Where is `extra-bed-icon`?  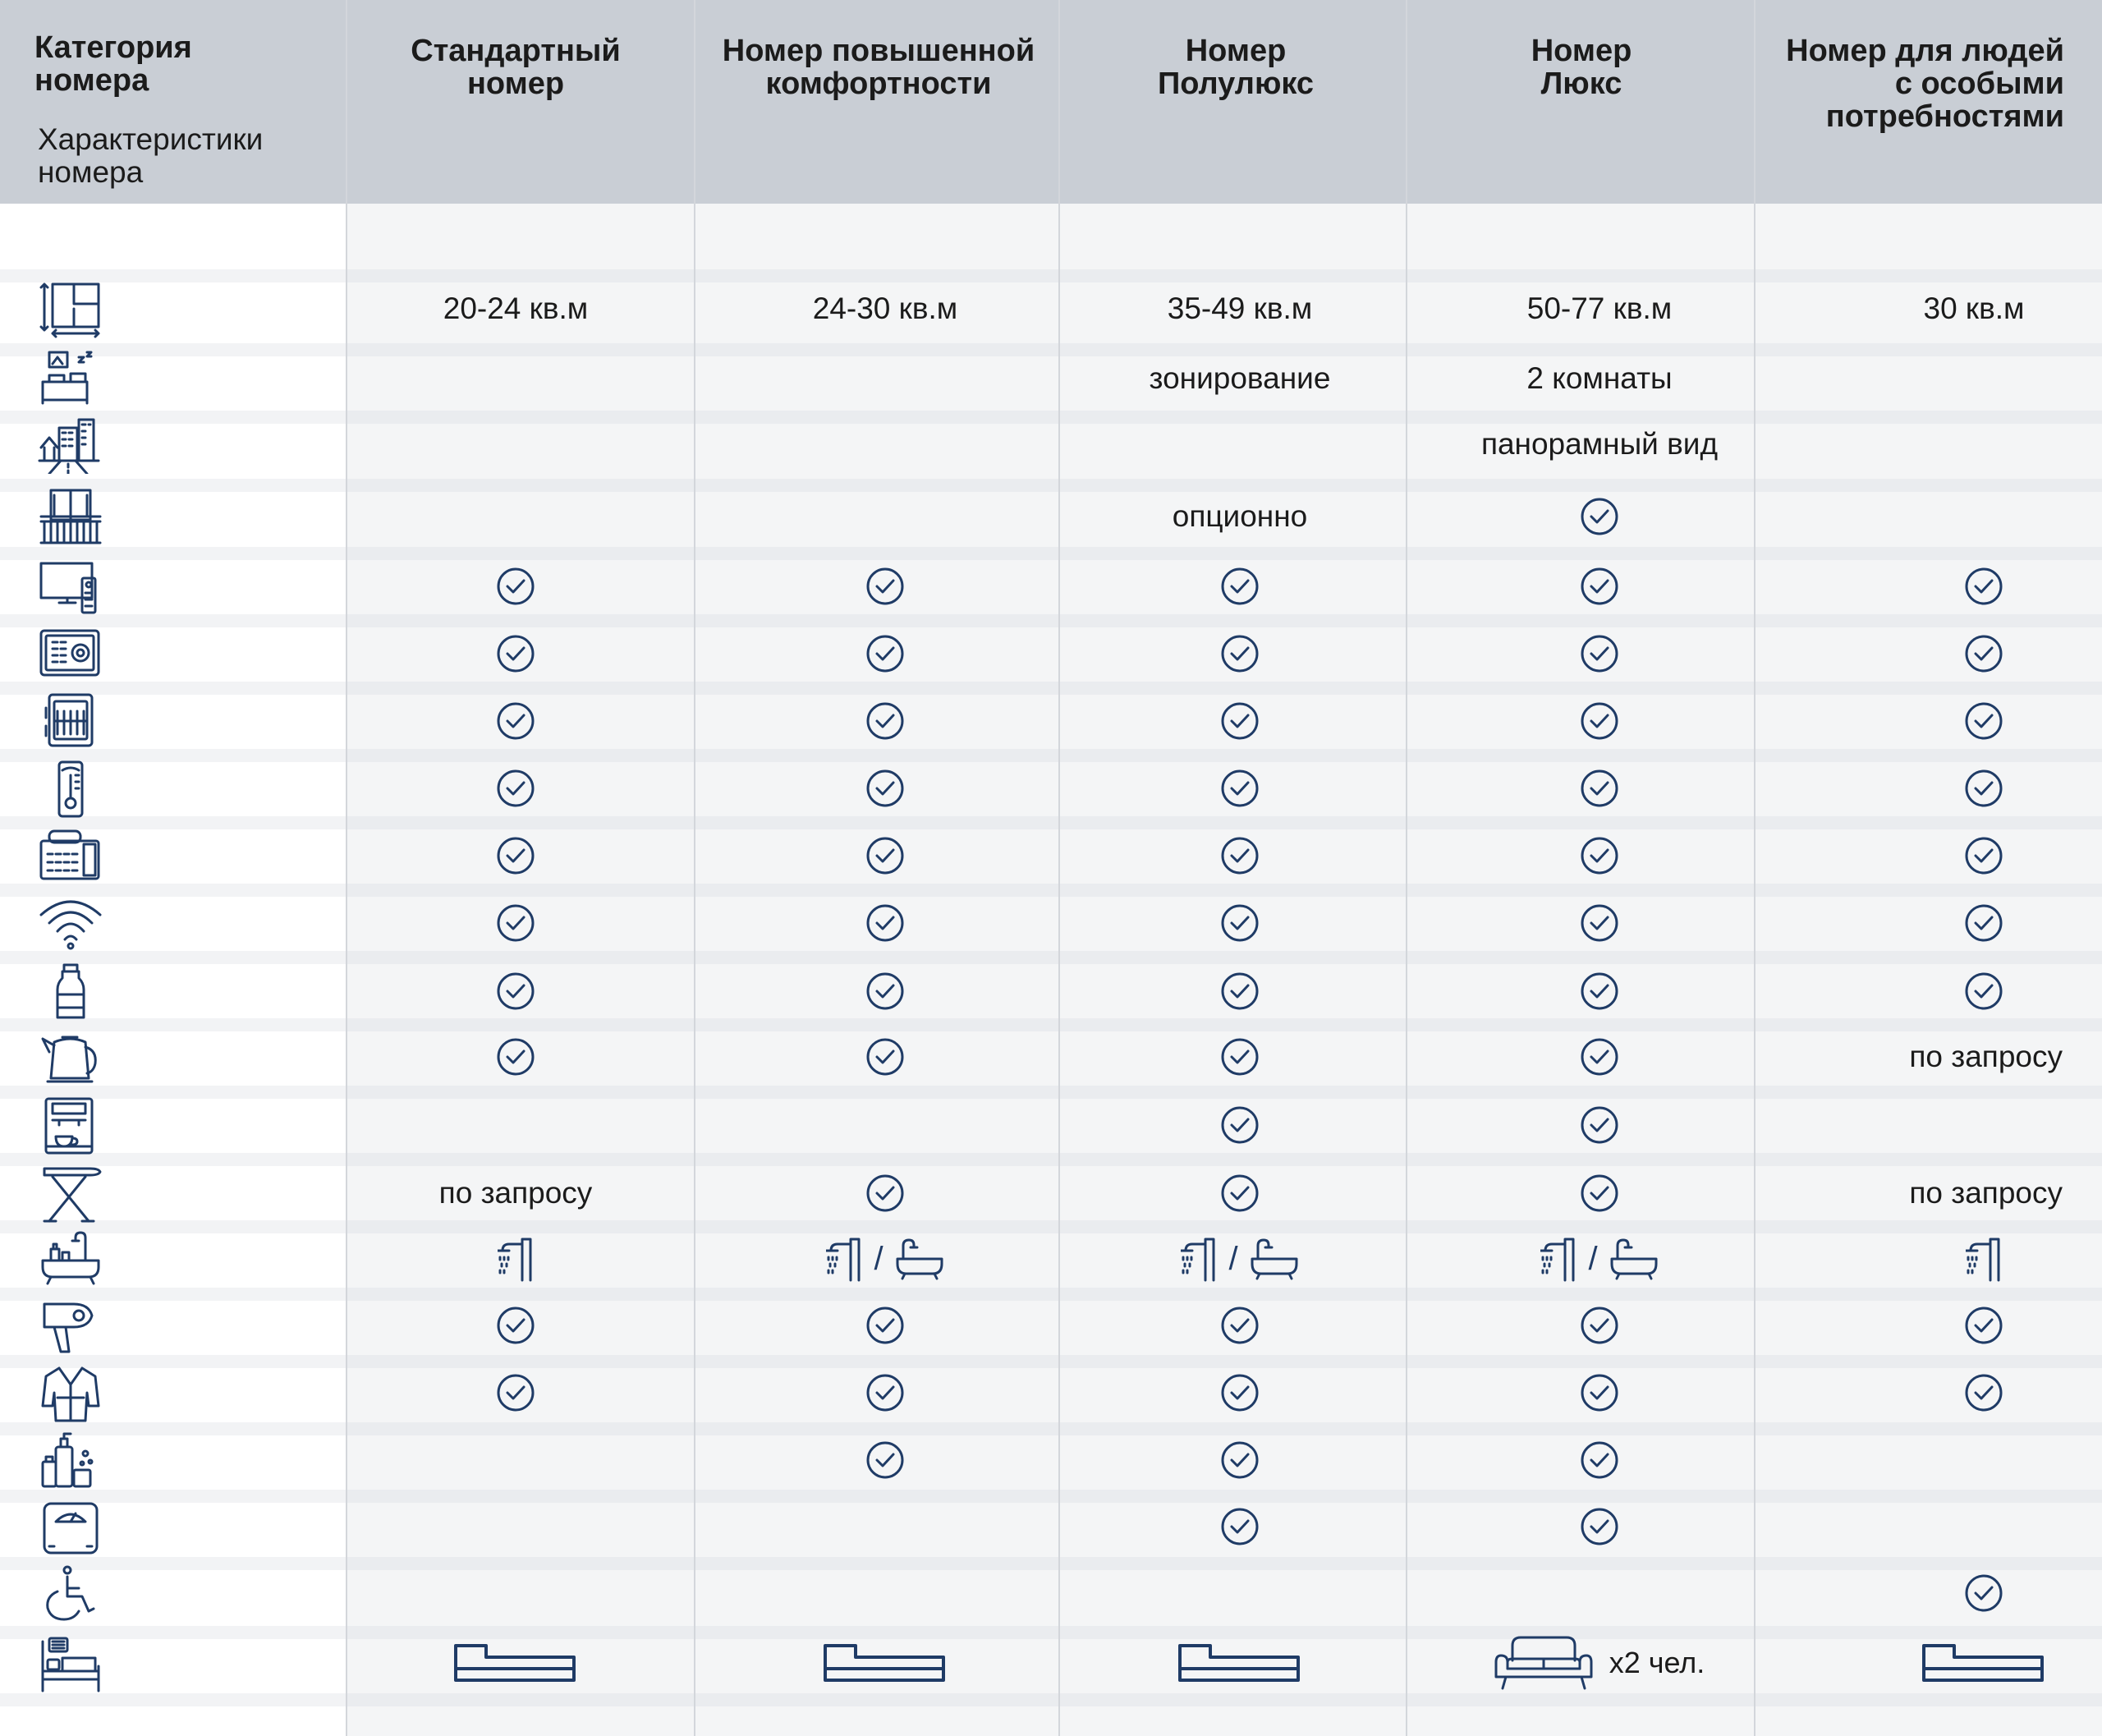
extra-bed-icon is located at coordinates (70, 1662).